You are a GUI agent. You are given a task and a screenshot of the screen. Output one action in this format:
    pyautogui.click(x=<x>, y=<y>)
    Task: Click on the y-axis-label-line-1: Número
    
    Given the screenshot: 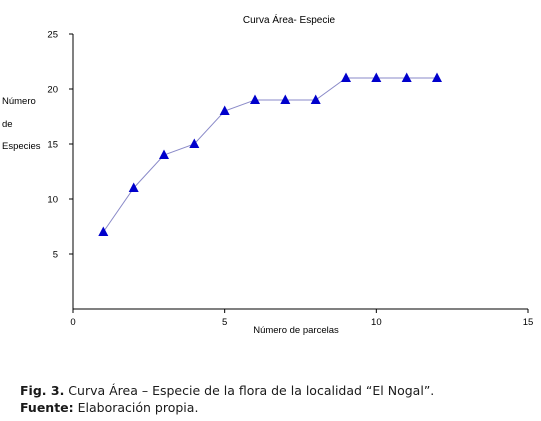 What is the action you would take?
    pyautogui.click(x=19, y=101)
    